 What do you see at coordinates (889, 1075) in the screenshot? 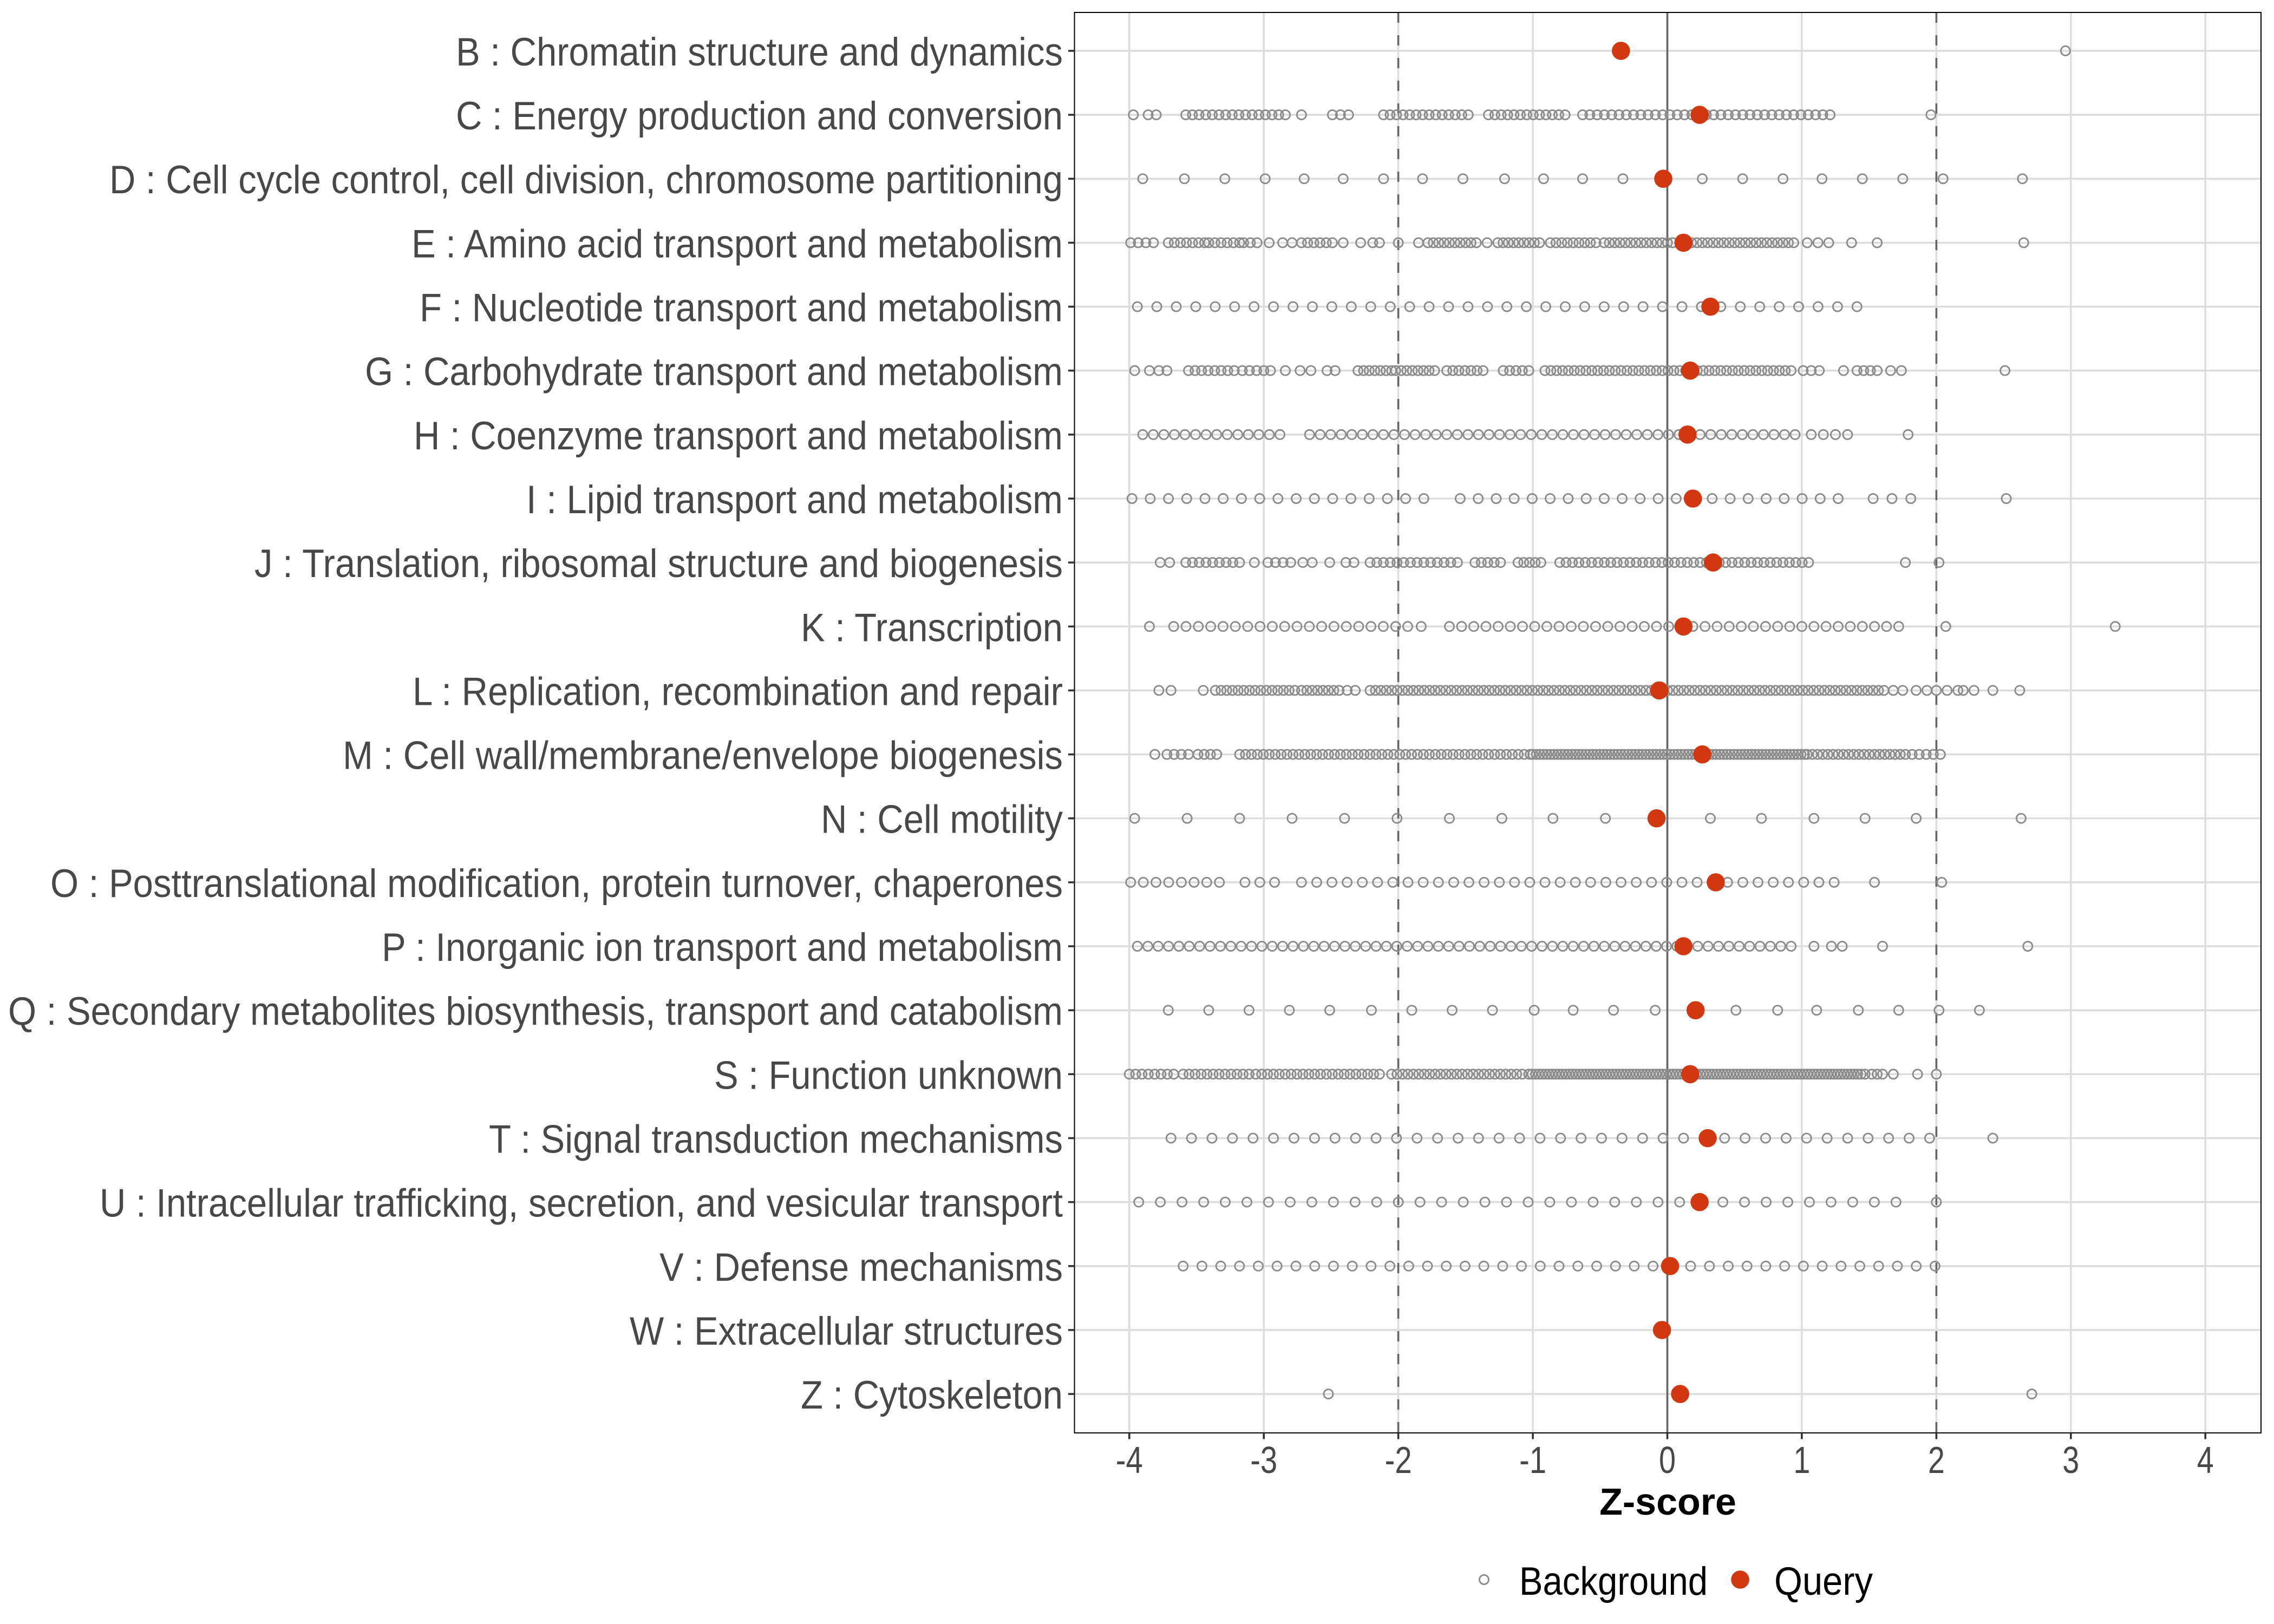
I see `svg-text: S : Function unknown` at bounding box center [889, 1075].